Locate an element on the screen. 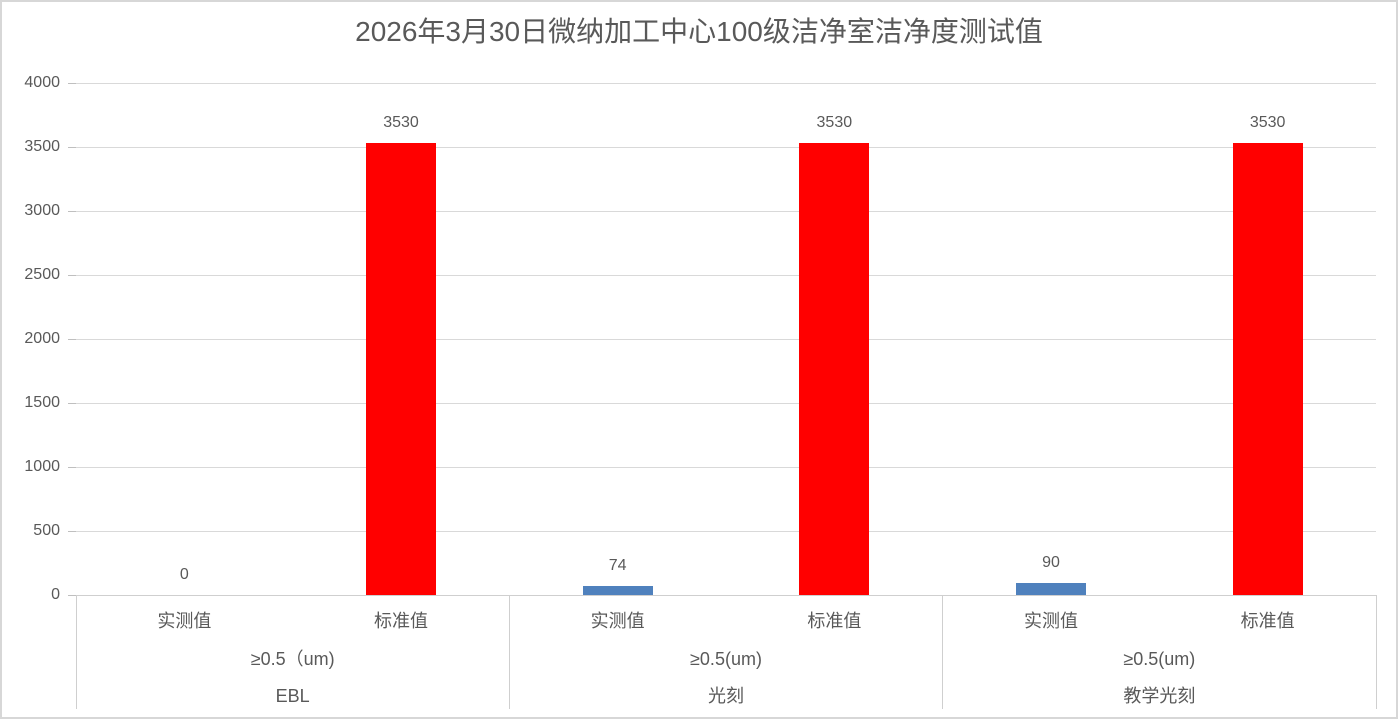  y-axis-label: 2000 is located at coordinates (42, 338).